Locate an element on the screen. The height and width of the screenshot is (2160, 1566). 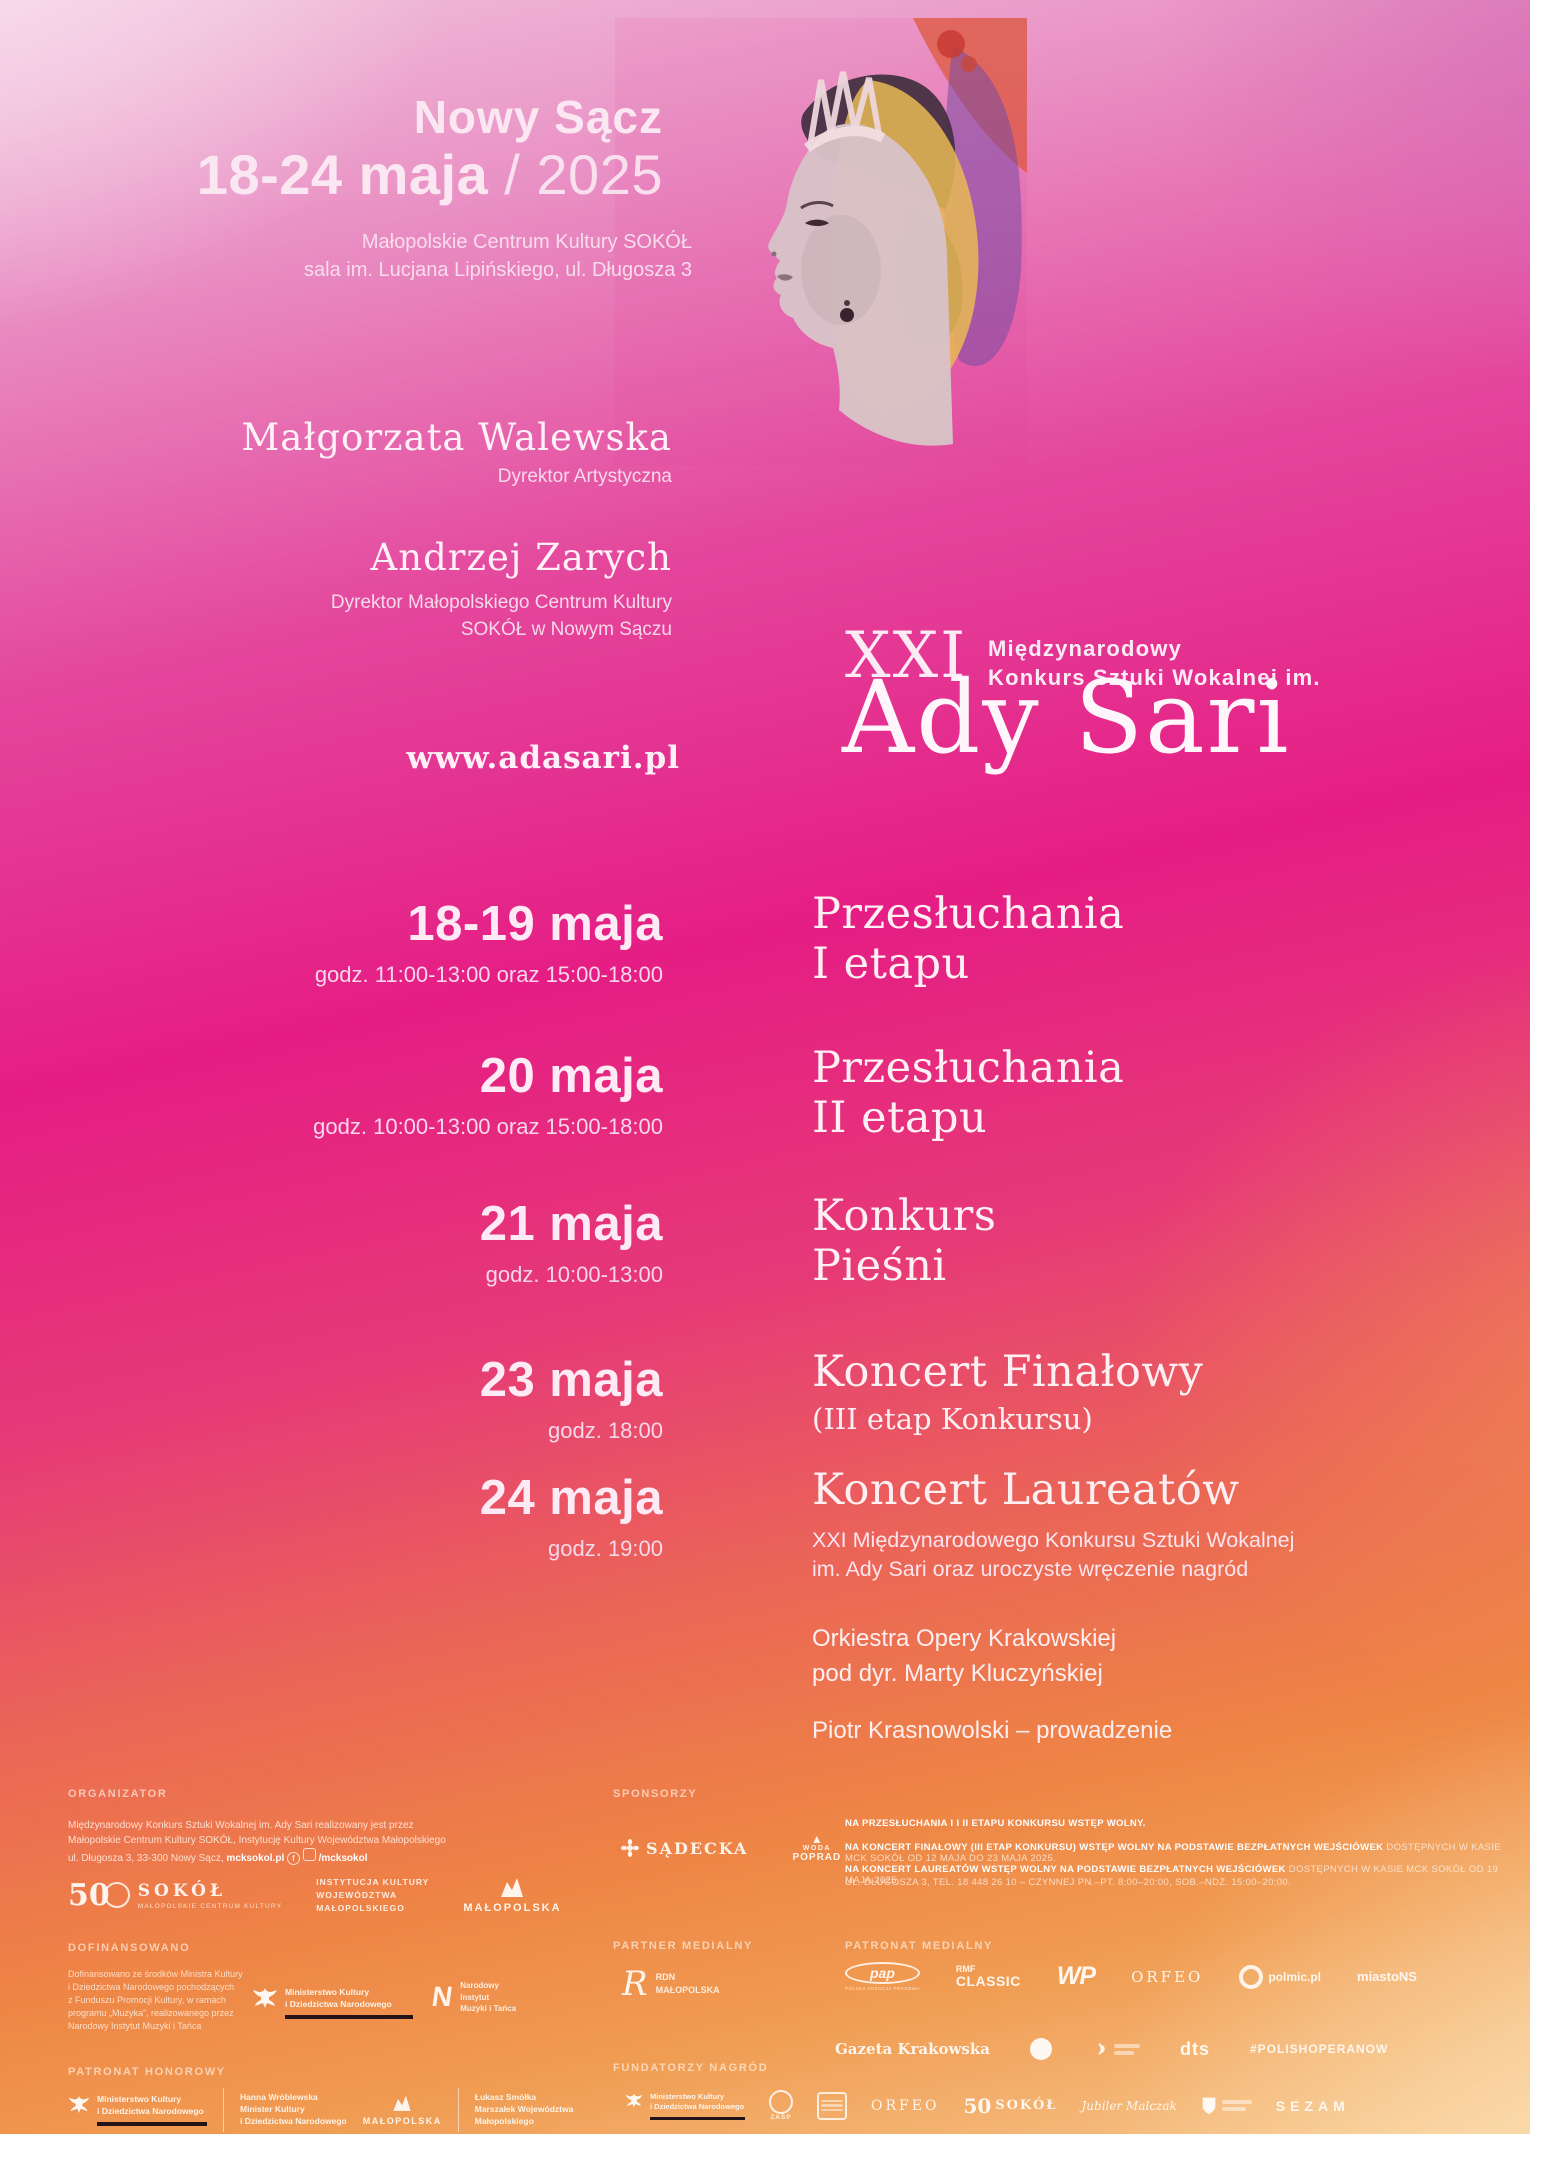
organizer-website: mcksokol.pl is located at coordinates (255, 1858).